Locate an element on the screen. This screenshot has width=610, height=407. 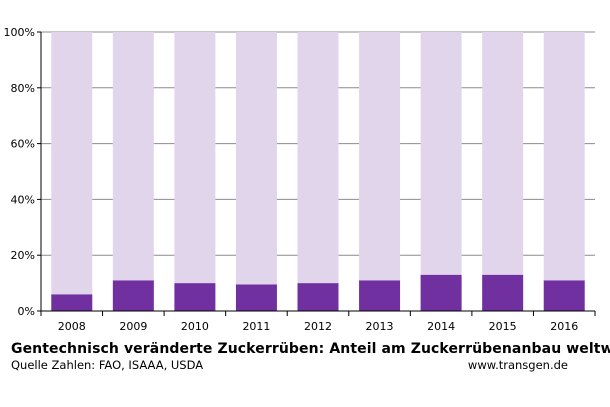
x-tick-label: 2016 is located at coordinates (564, 326).